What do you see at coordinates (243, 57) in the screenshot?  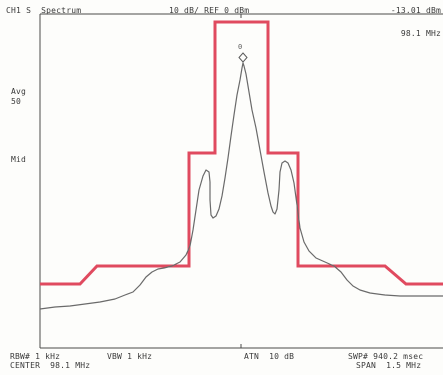 I see `marker-diamond-icon` at bounding box center [243, 57].